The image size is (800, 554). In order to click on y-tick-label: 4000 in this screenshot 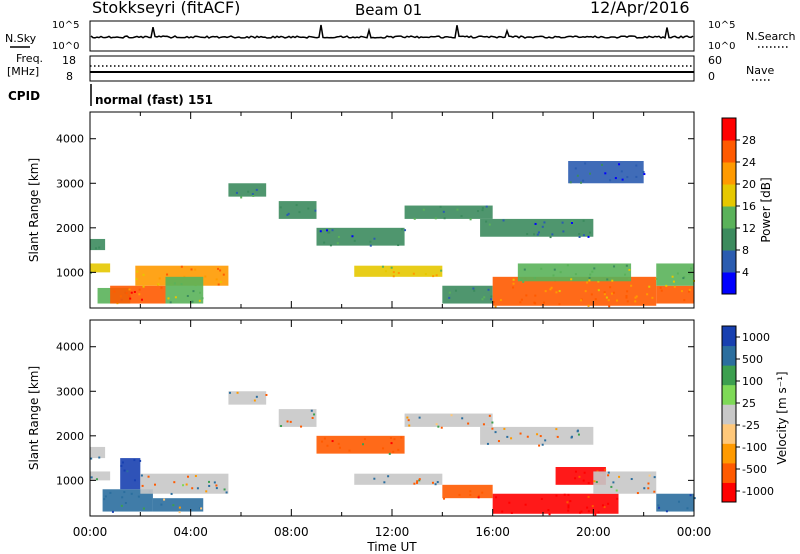, I will do `click(70, 139)`.